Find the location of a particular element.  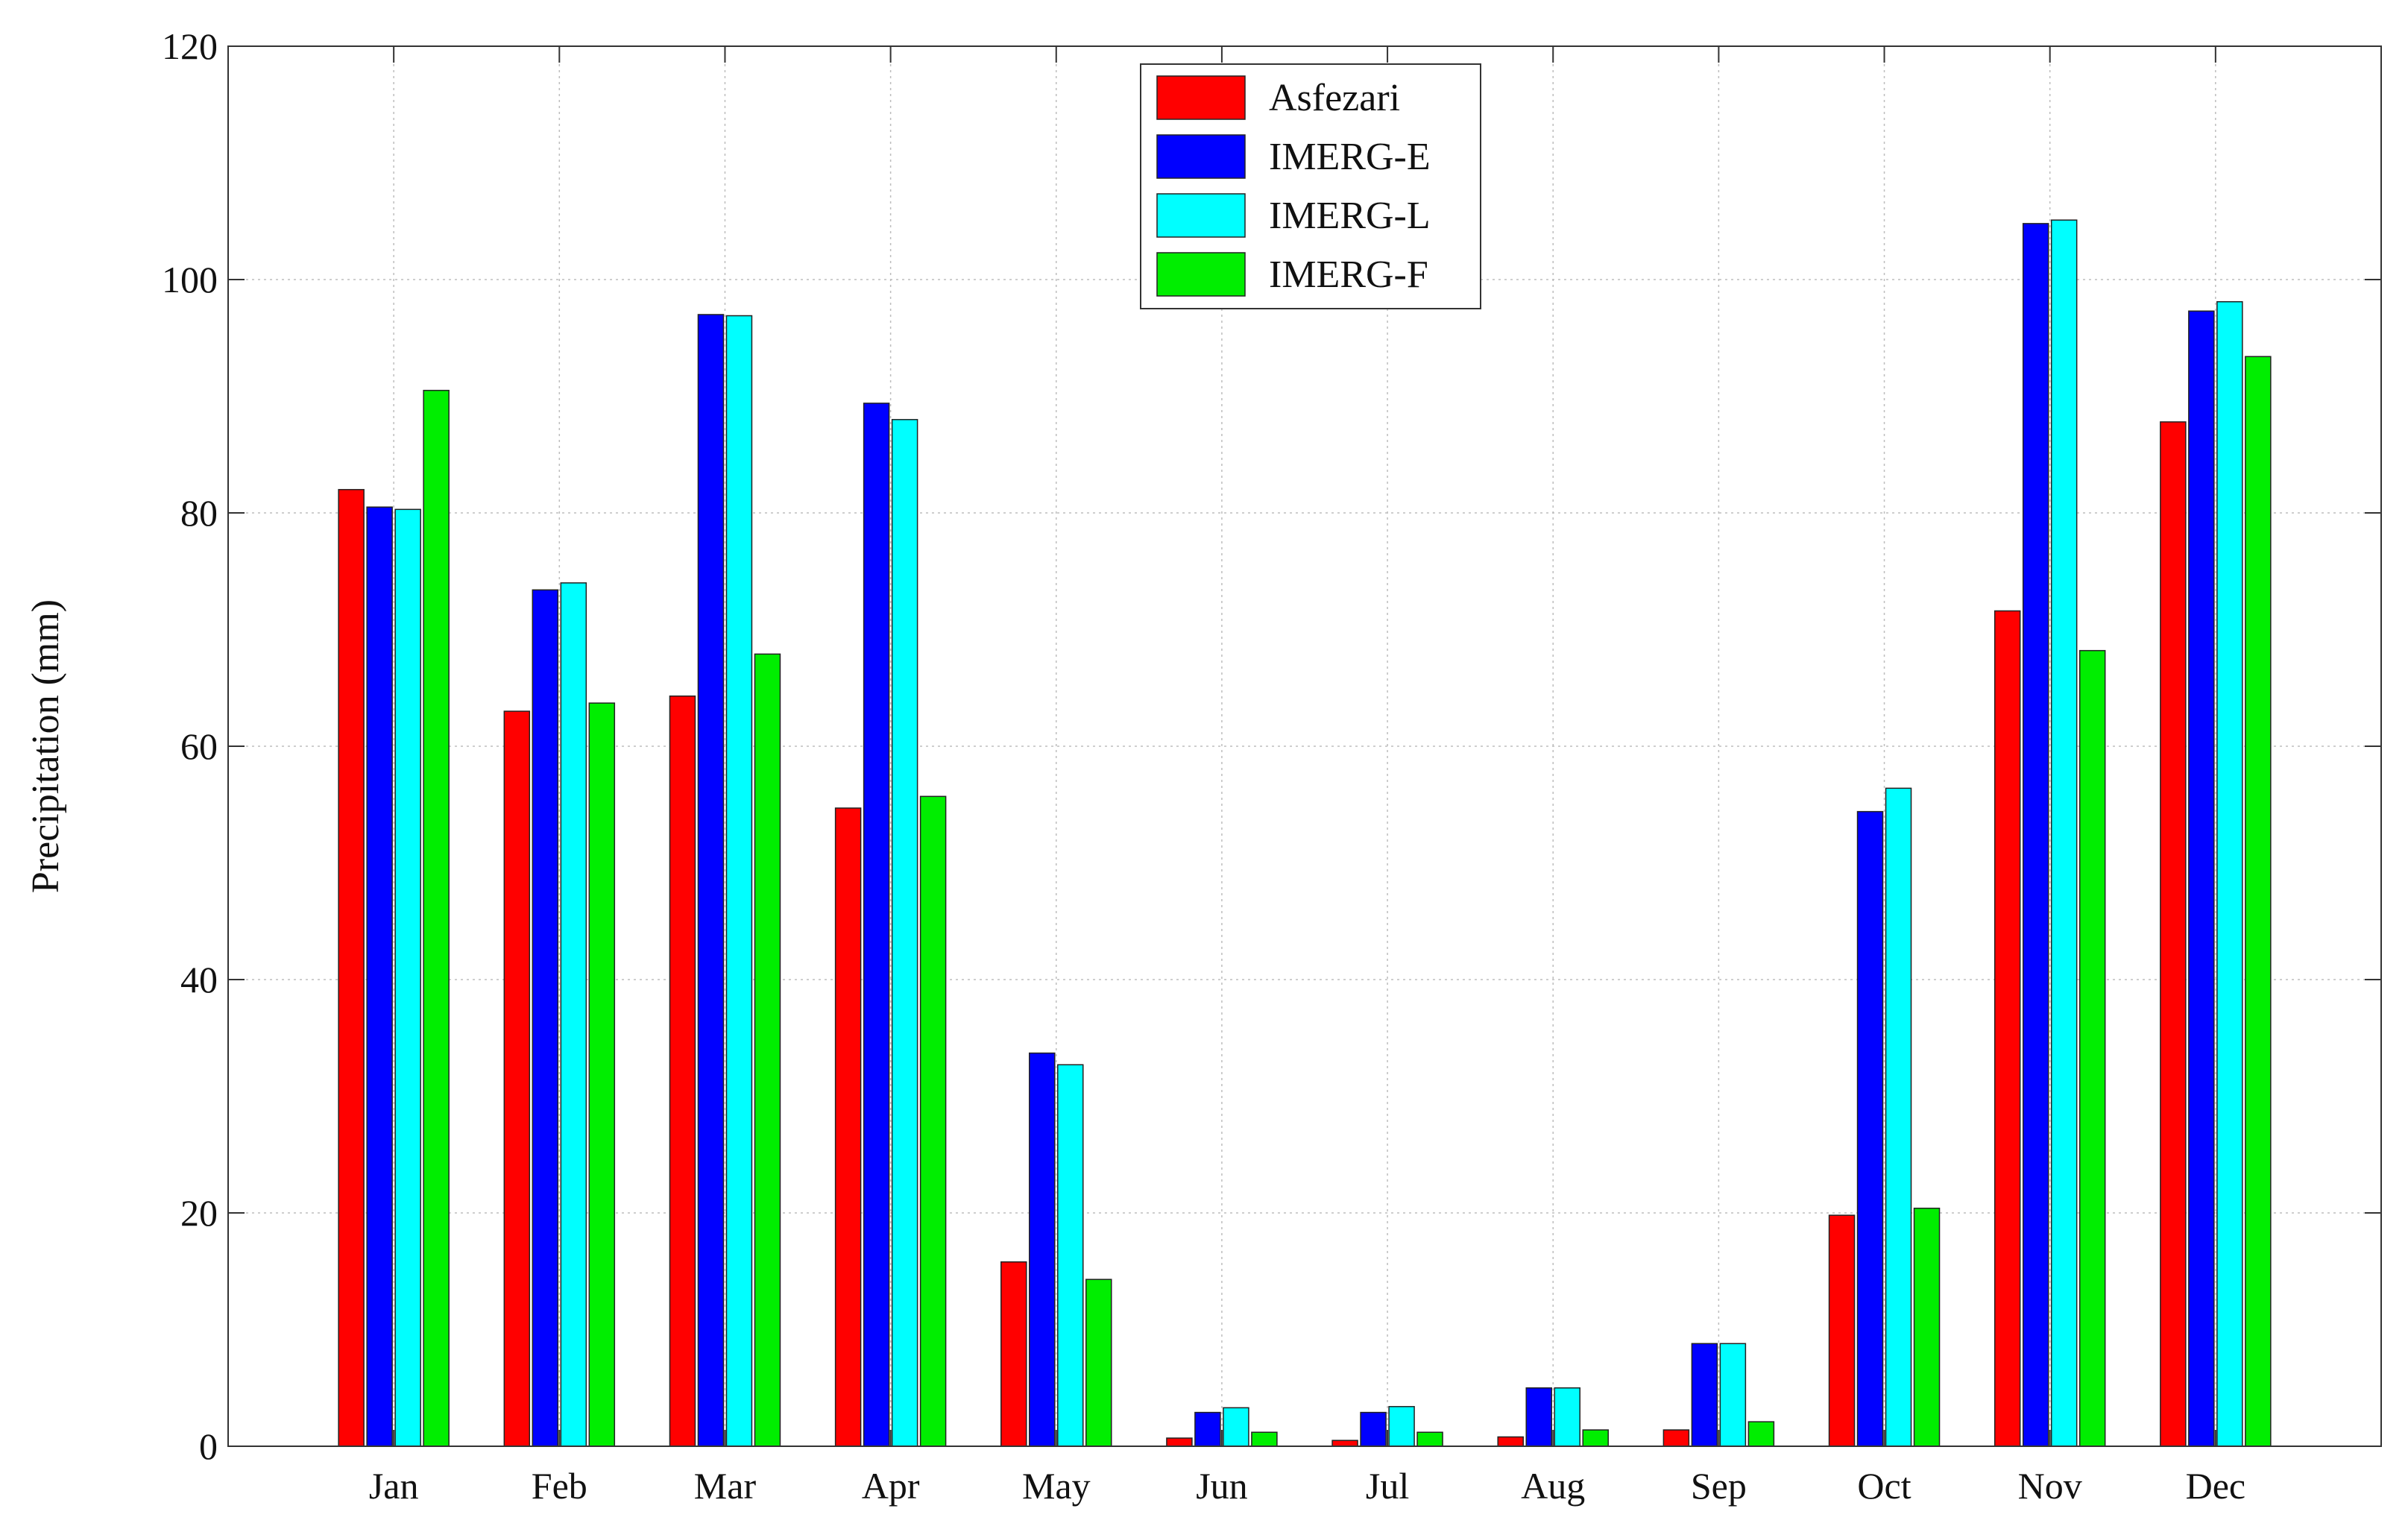

bar-imerg-f-oct is located at coordinates (1927, 1327).